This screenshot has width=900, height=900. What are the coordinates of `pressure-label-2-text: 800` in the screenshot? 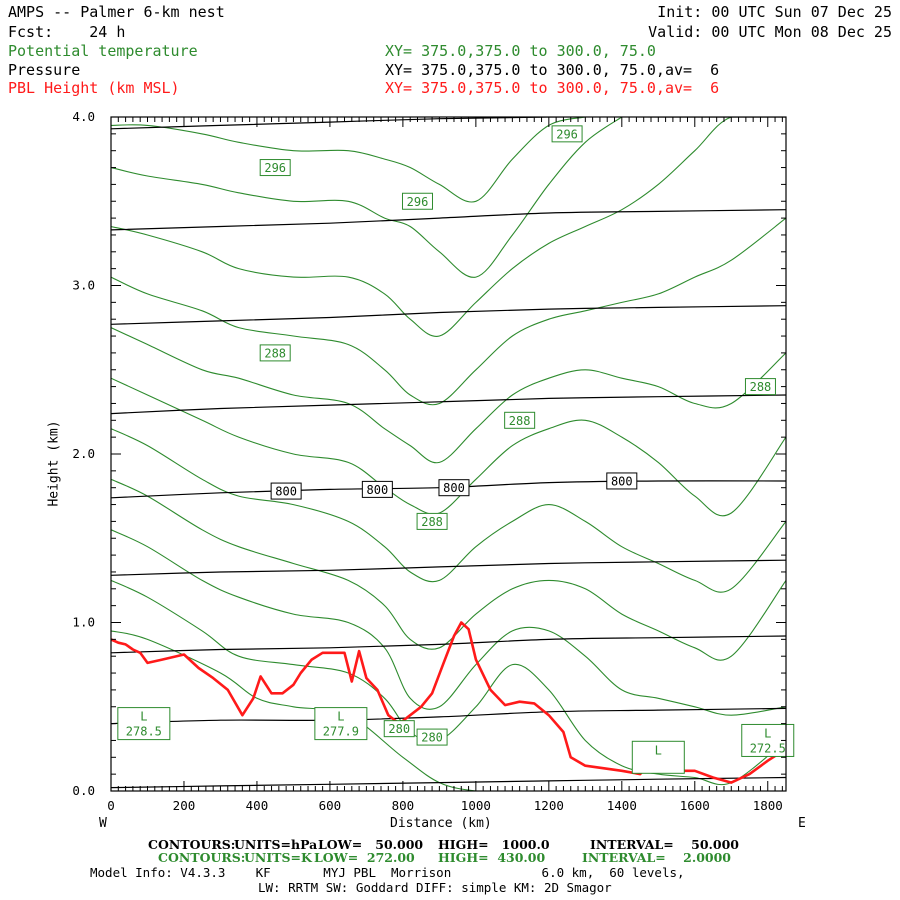 It's located at (454, 488).